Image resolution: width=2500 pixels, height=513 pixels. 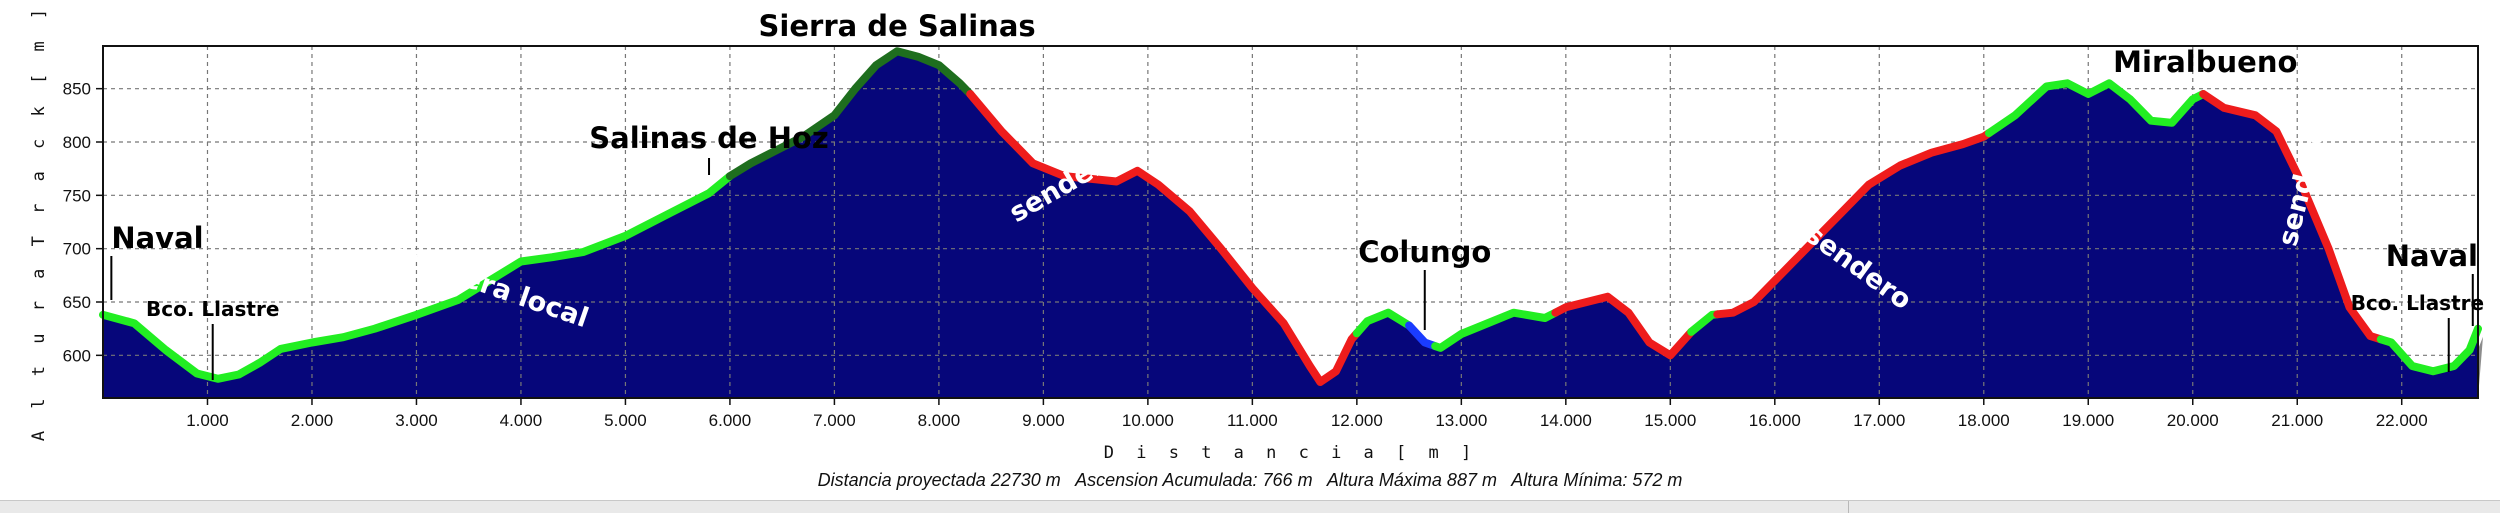 What do you see at coordinates (897, 26) in the screenshot?
I see `place-label: Sierra de Salinas` at bounding box center [897, 26].